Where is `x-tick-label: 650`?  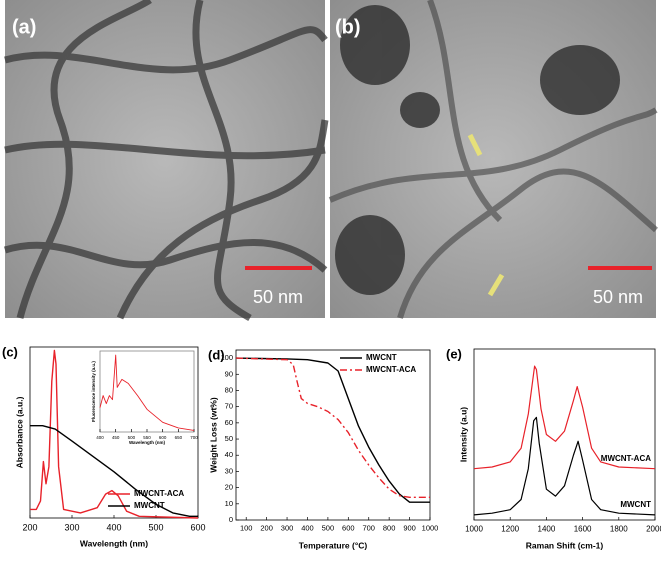
x-tick-label: 650 is located at coordinates (179, 437).